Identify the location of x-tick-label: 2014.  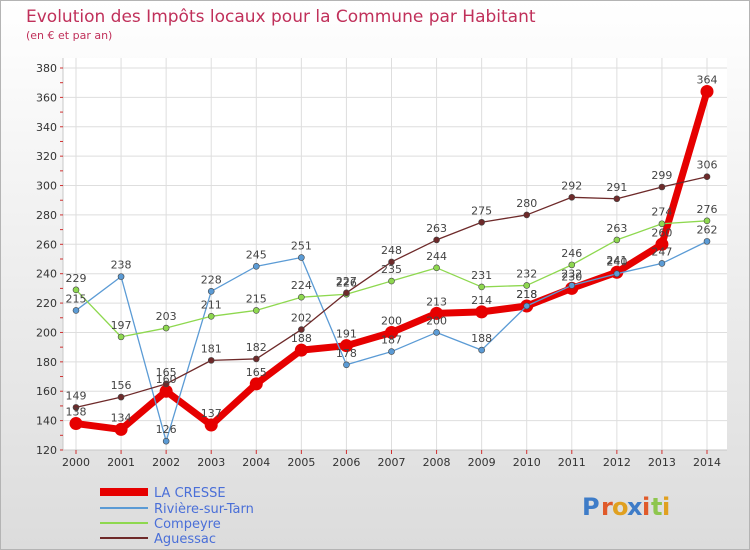
(707, 462).